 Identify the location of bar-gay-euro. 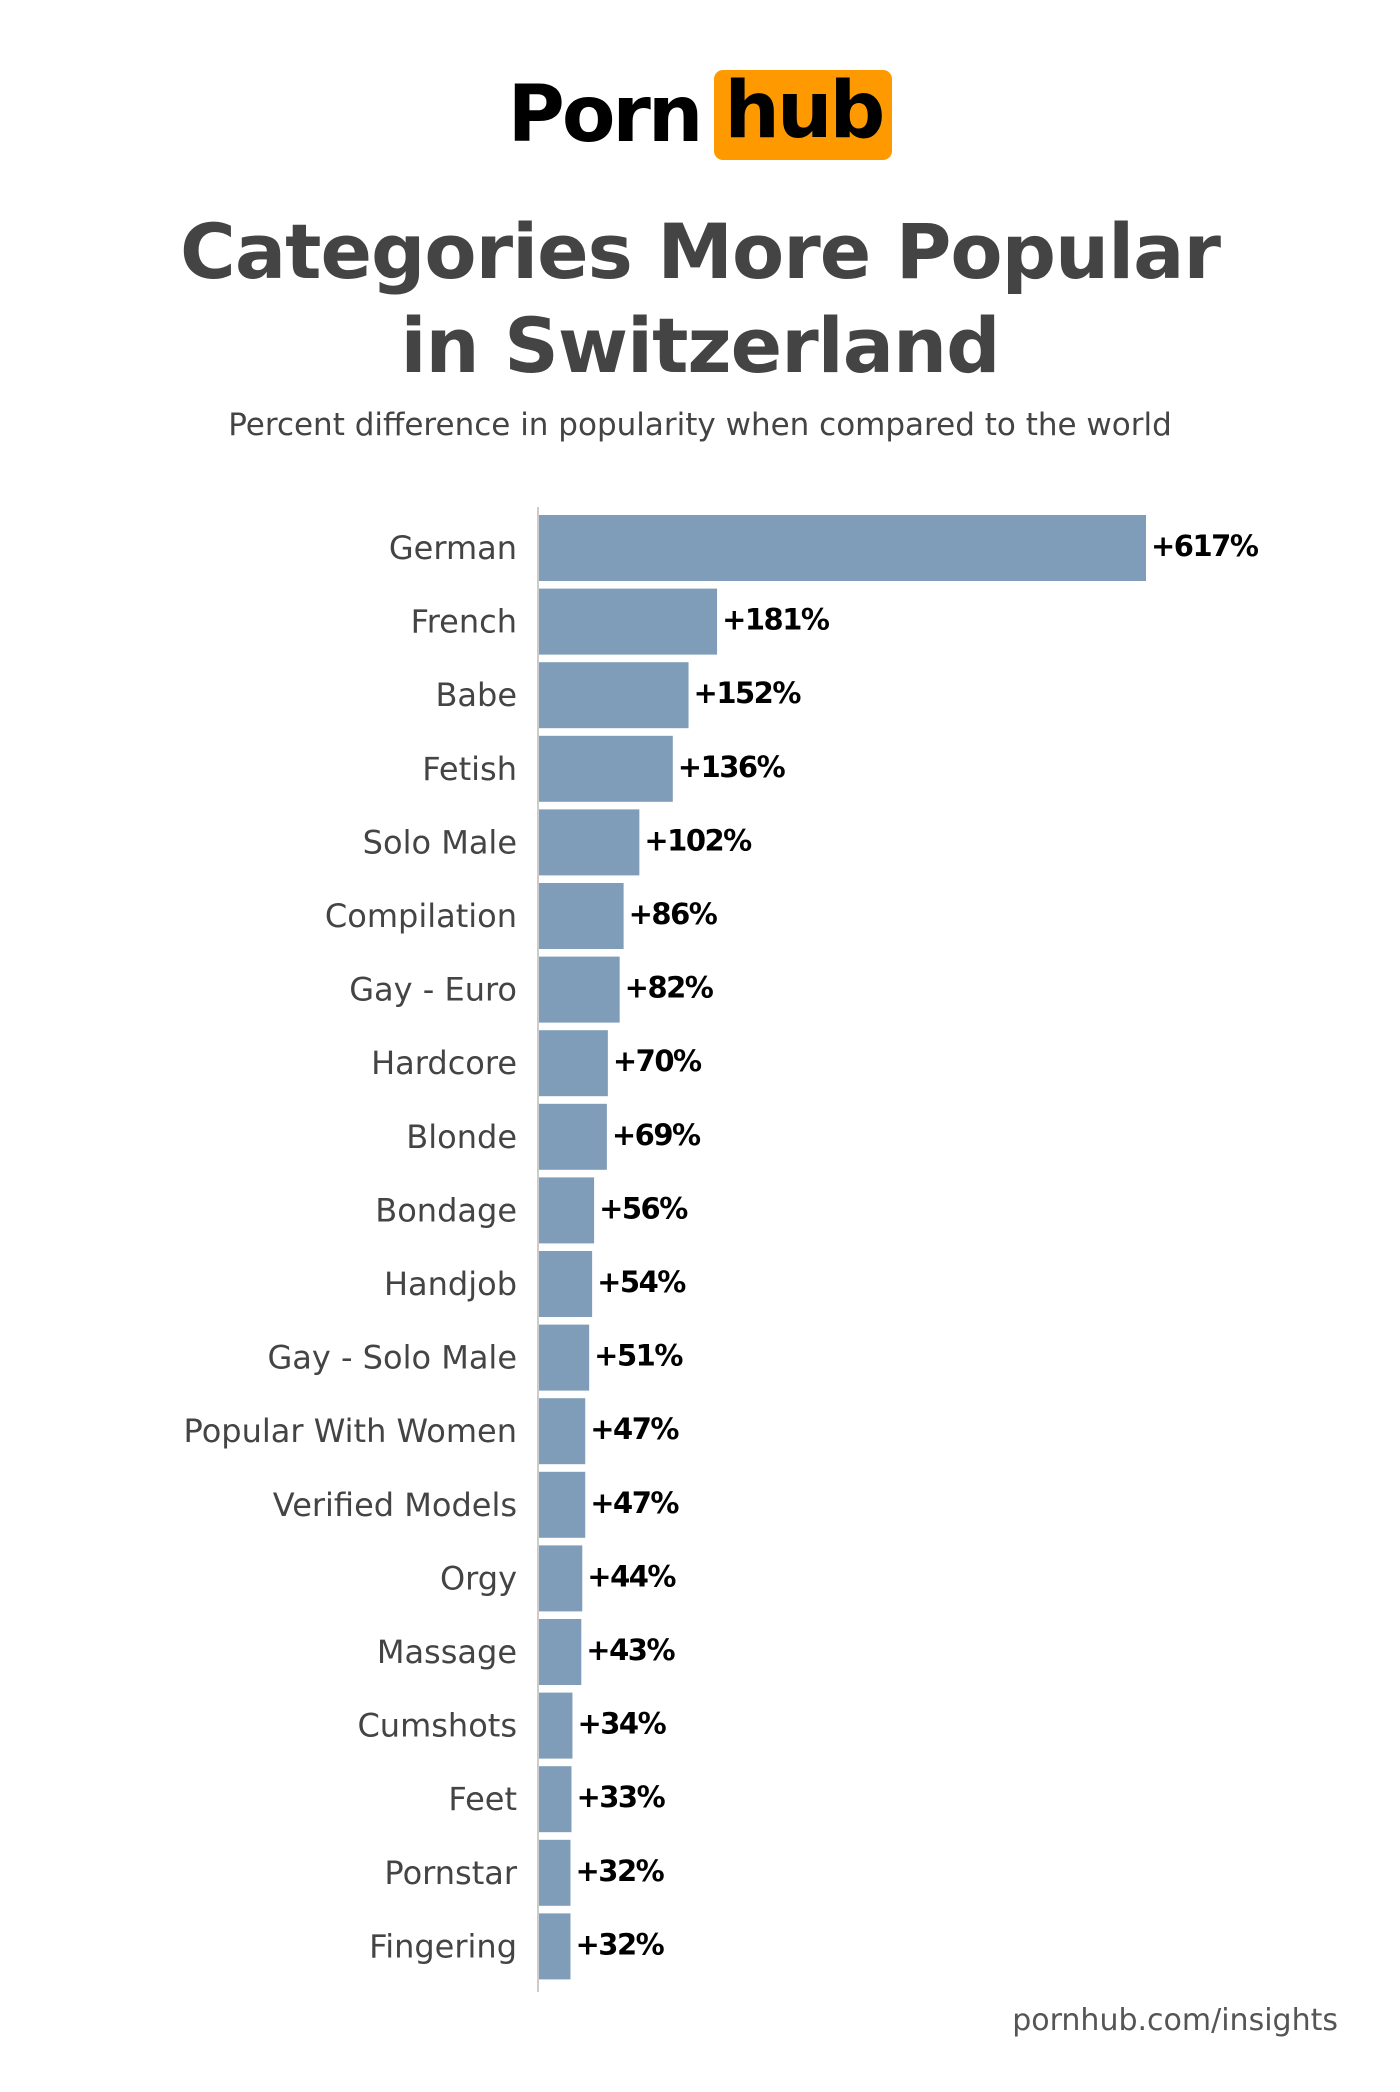
(579, 989).